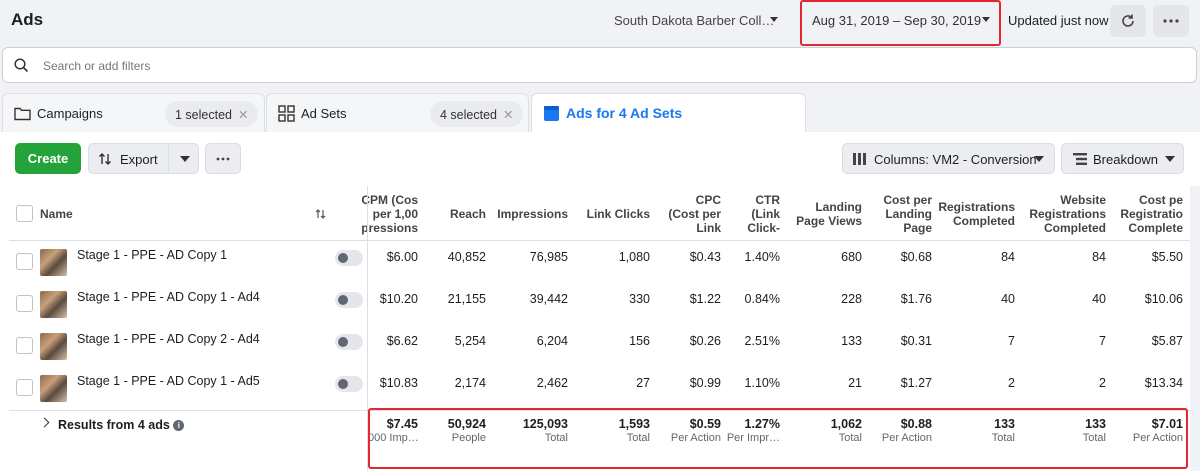 Image resolution: width=1200 pixels, height=471 pixels. Describe the element at coordinates (152, 255) in the screenshot. I see `ad-name: Stage 1 - PPE - AD Copy 1` at that location.